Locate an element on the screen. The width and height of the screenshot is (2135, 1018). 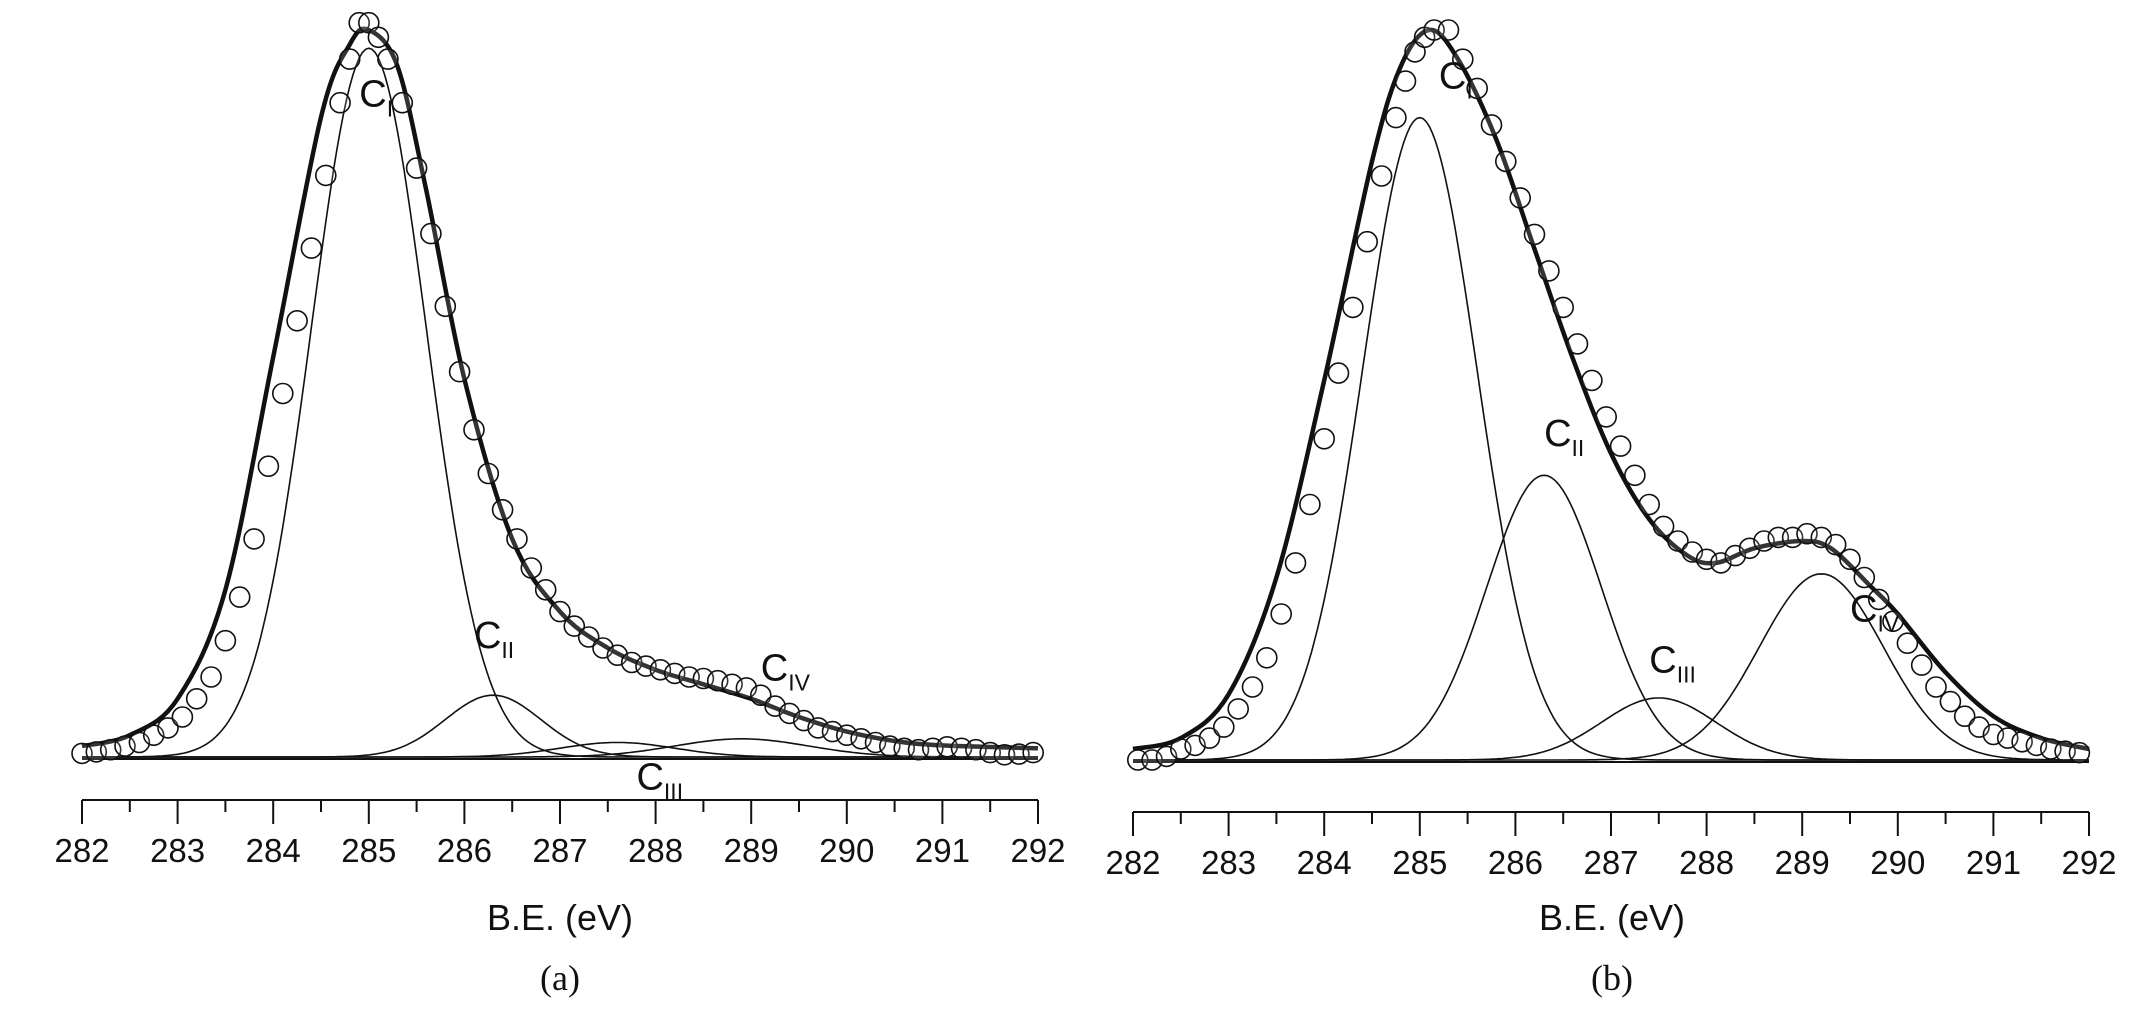
panel-label: (b) is located at coordinates (1612, 978).